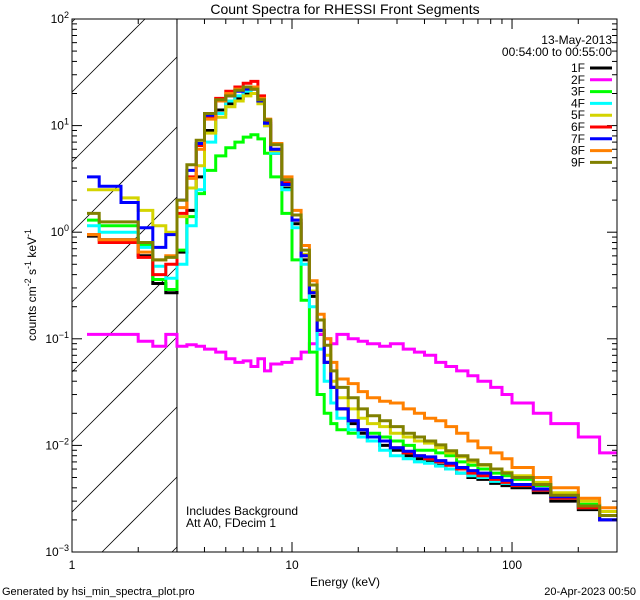 This screenshot has width=640, height=600. What do you see at coordinates (512, 565) in the screenshot?
I see `x-tick-label: 100` at bounding box center [512, 565].